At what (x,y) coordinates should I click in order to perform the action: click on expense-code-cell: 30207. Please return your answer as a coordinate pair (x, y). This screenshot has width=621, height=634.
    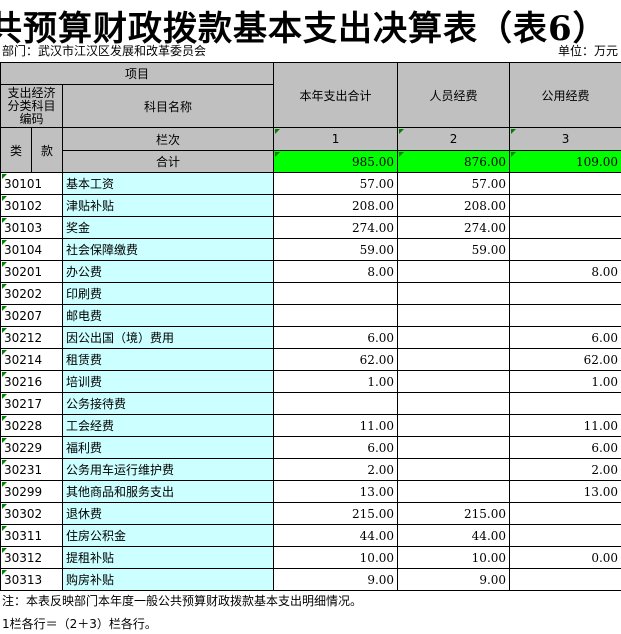
    Looking at the image, I should click on (31, 315).